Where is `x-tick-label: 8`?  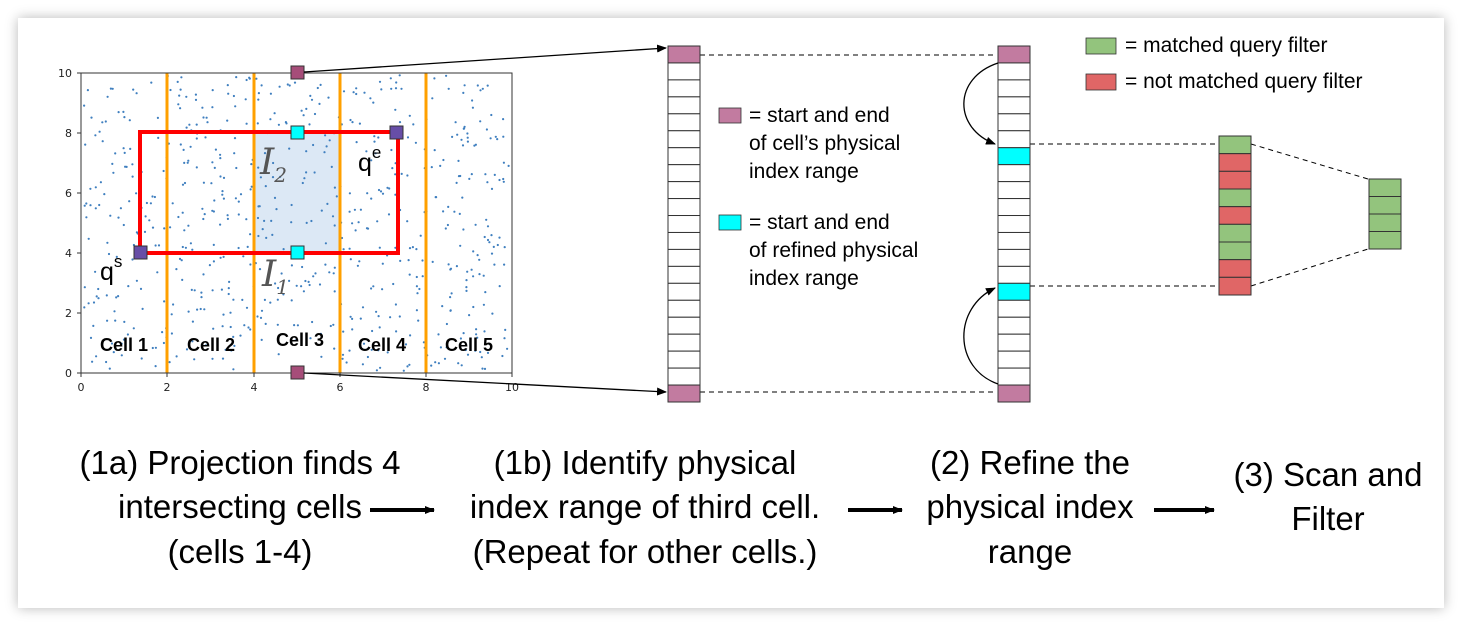
x-tick-label: 8 is located at coordinates (426, 387).